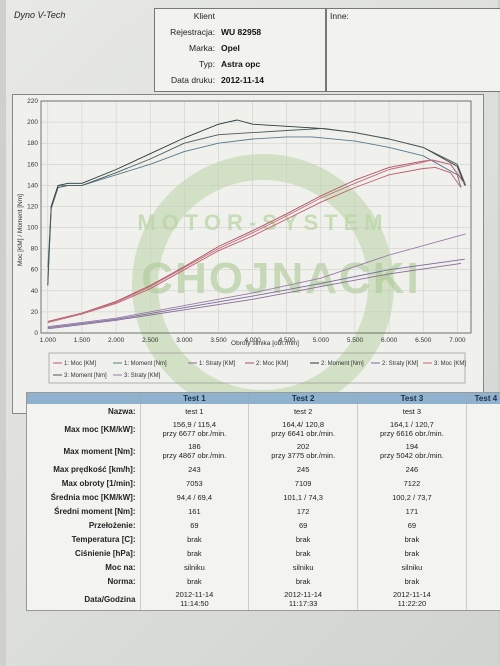 The image size is (500, 666). Describe the element at coordinates (389, 340) in the screenshot. I see `x-tick-label: 6.000` at that location.